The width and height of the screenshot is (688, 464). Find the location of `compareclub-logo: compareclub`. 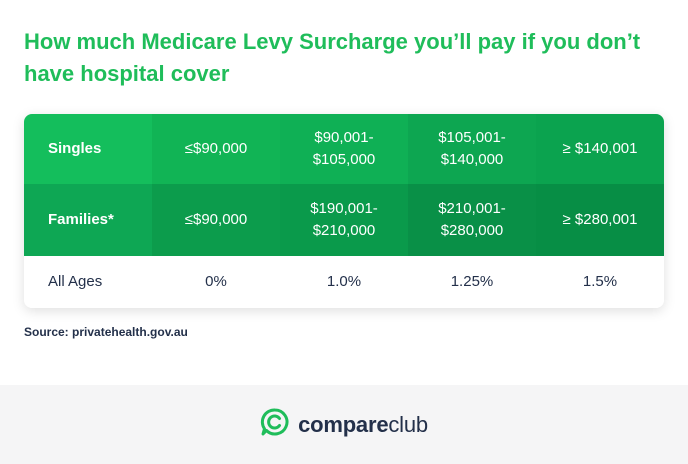

compareclub-logo: compareclub is located at coordinates (344, 424).